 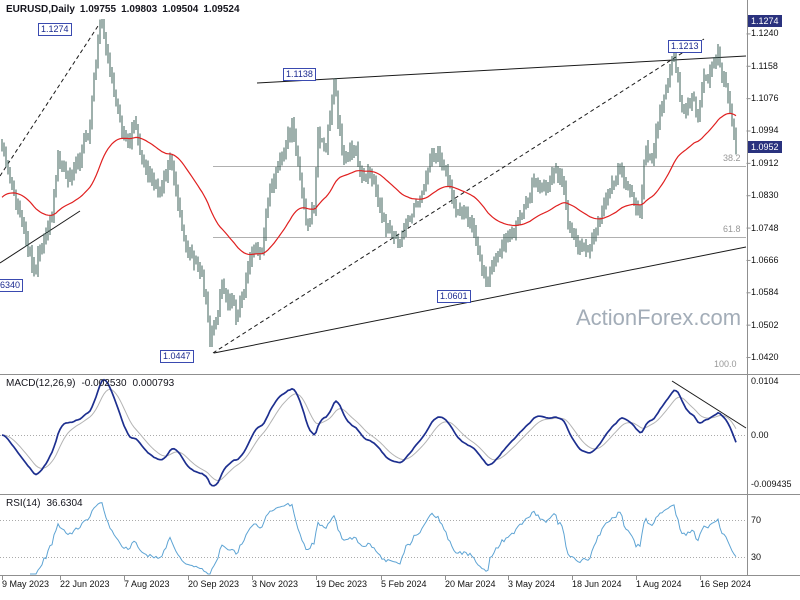 I want to click on price-tag: 1.1138, so click(x=299, y=74).